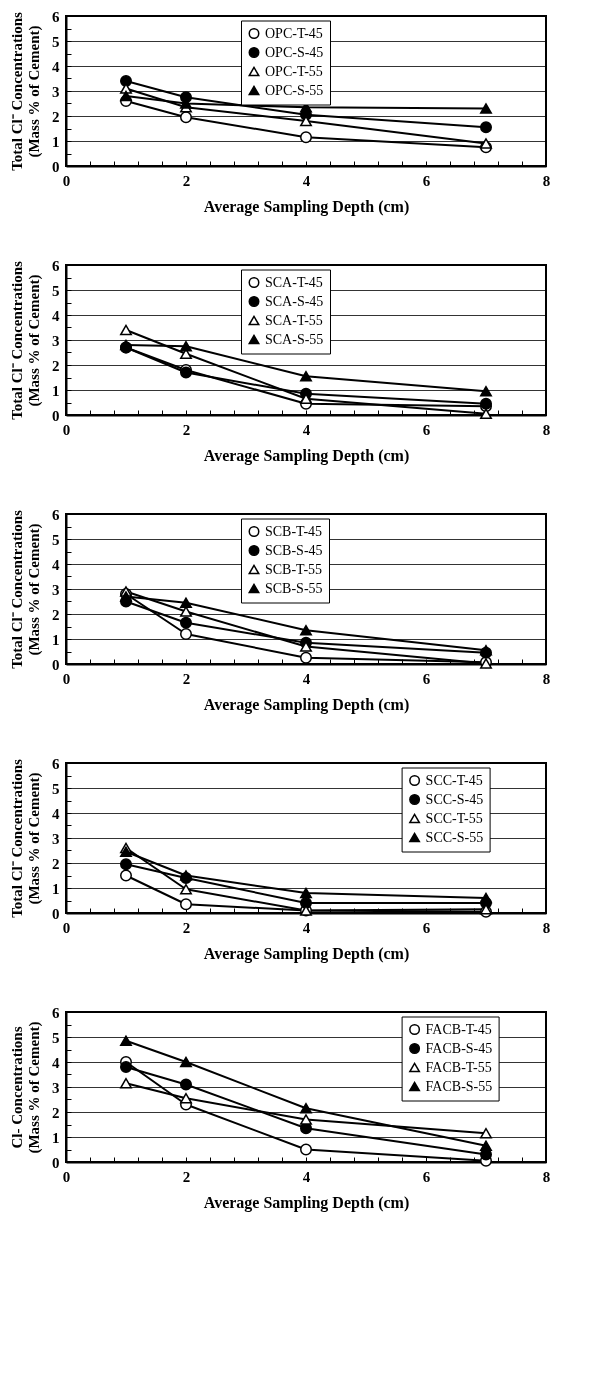  I want to click on legend-label: SCA-T-55, so click(294, 320).